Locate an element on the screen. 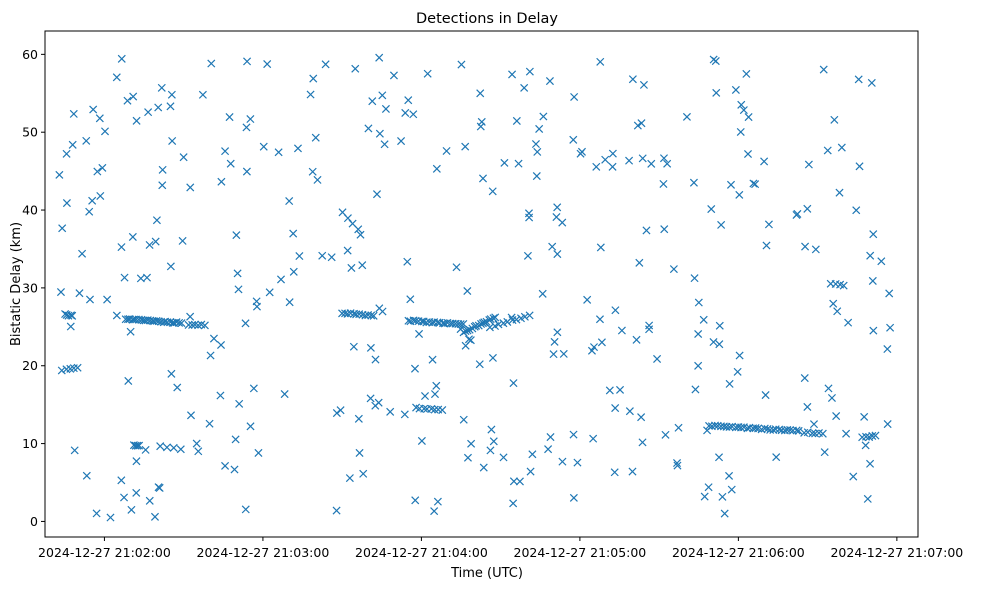 The width and height of the screenshot is (988, 590). y-tick-label: 40 is located at coordinates (30, 210).